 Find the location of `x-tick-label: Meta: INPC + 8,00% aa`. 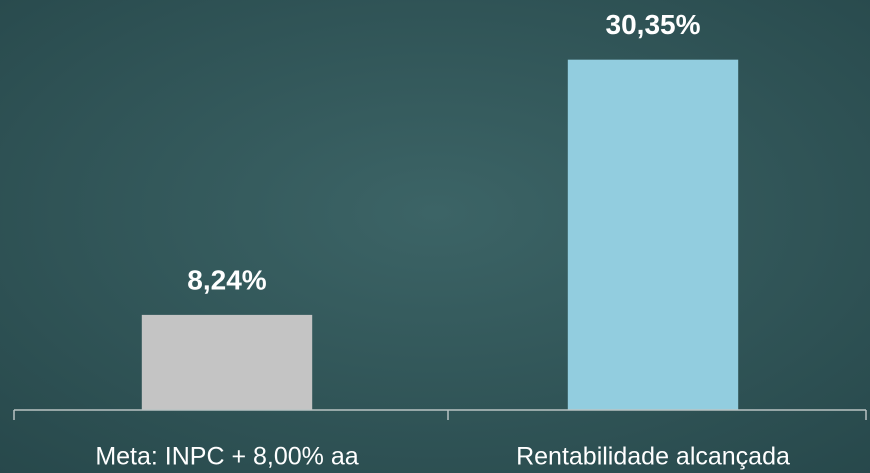

x-tick-label: Meta: INPC + 8,00% aa is located at coordinates (226, 457).